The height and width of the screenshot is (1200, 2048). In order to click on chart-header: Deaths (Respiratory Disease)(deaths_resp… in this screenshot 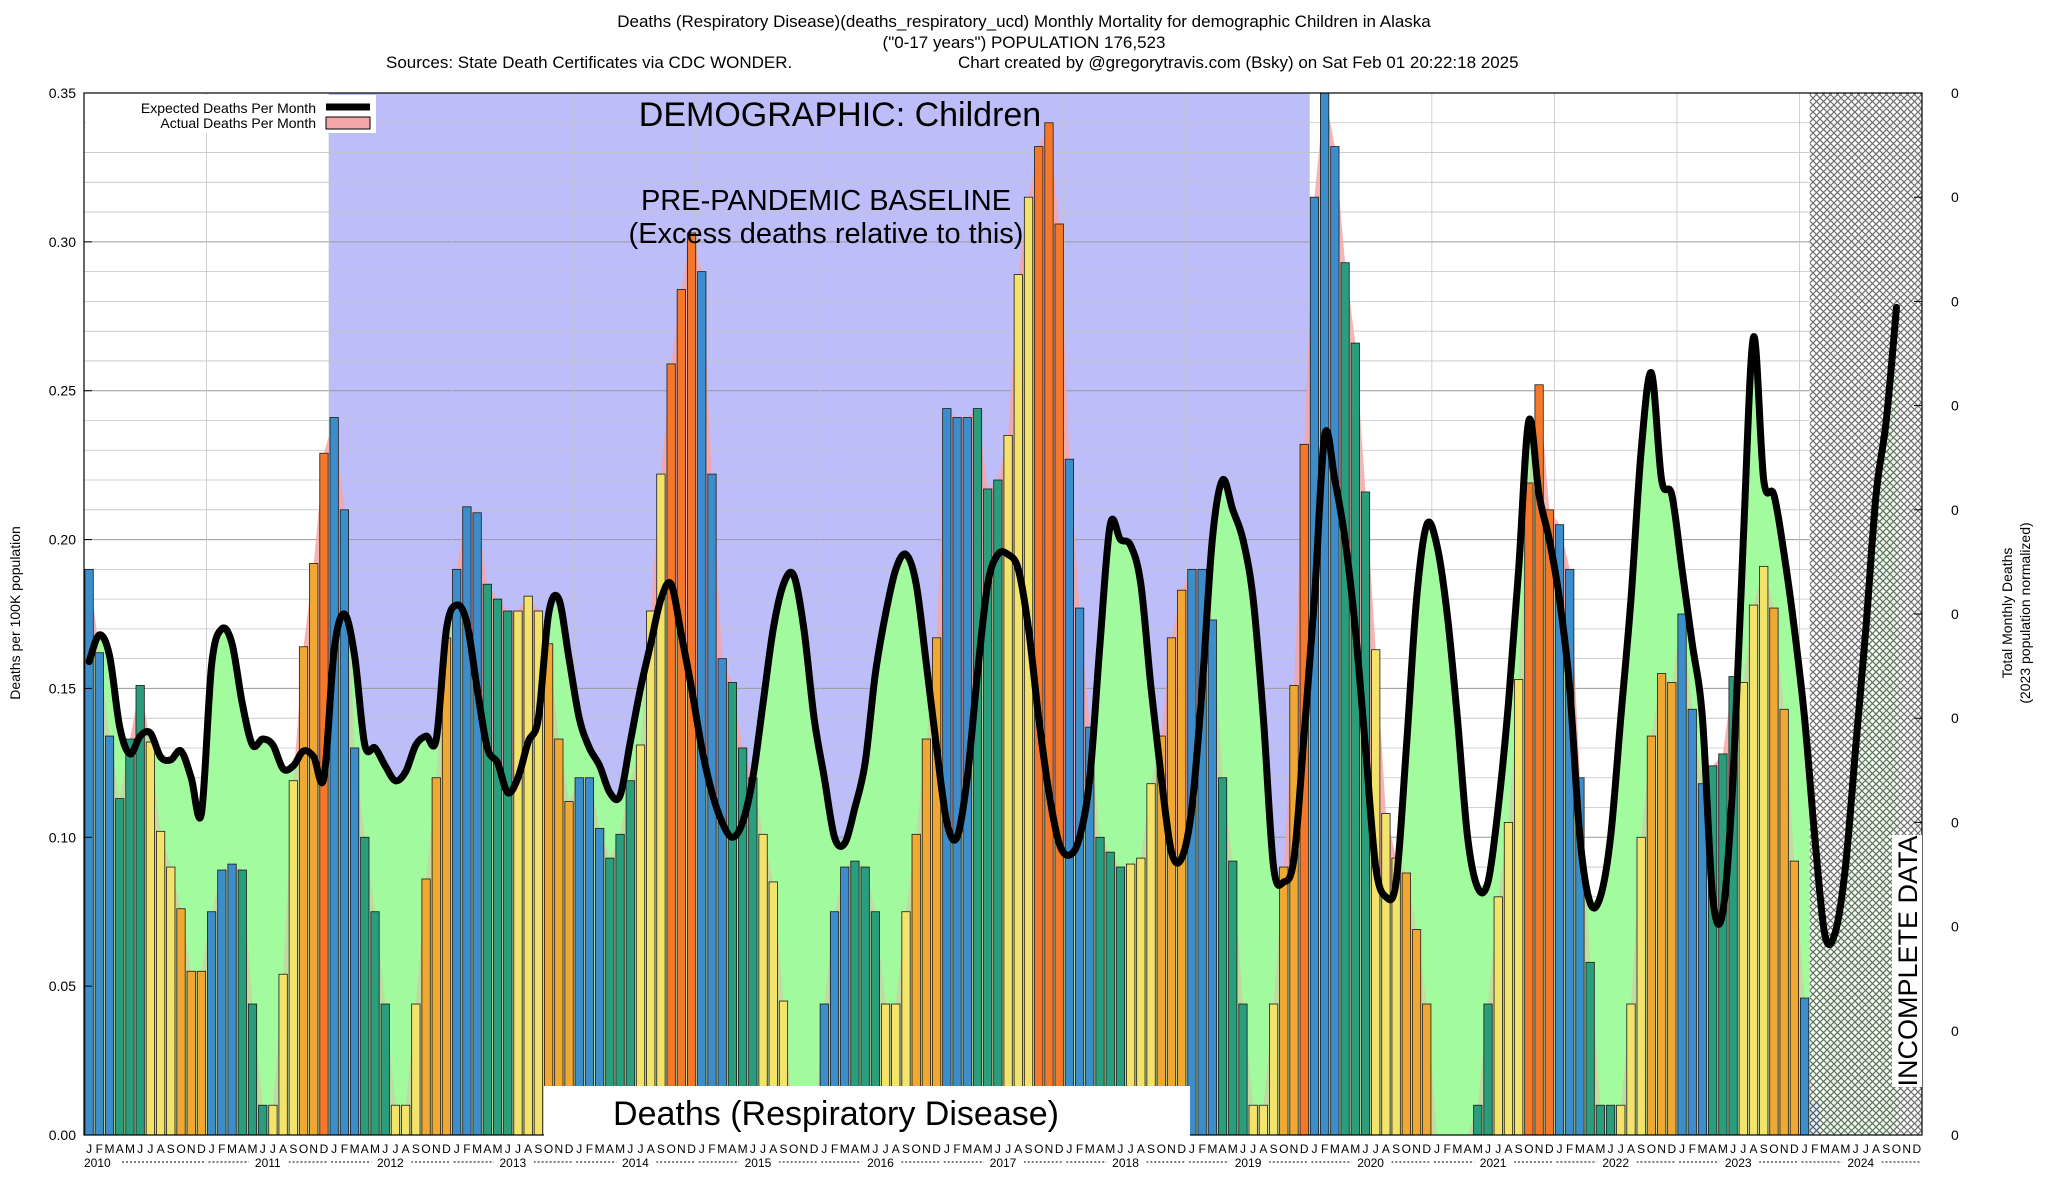, I will do `click(1024, 40)`.